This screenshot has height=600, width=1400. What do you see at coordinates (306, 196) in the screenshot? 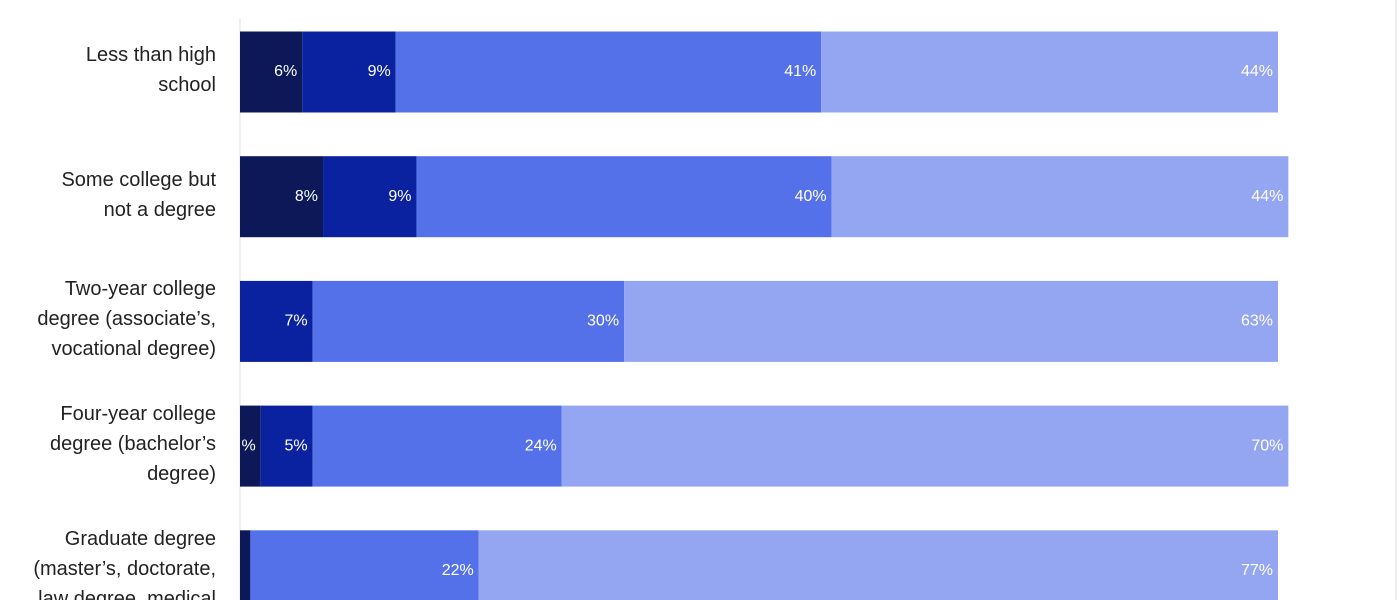
I see `value-label: 8%` at bounding box center [306, 196].